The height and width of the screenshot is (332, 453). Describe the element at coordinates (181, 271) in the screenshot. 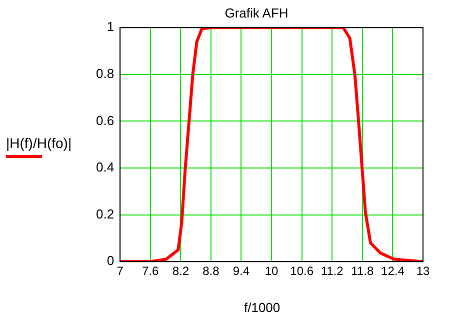

I see `x-tick-label: 8.2` at that location.